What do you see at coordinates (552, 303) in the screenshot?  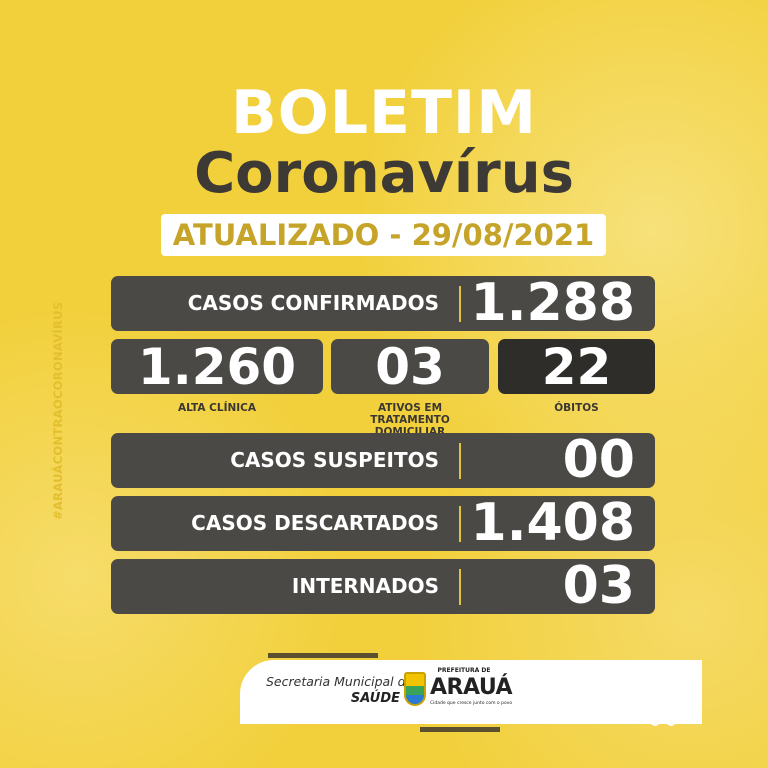 I see `confirmed-value: 1.288` at bounding box center [552, 303].